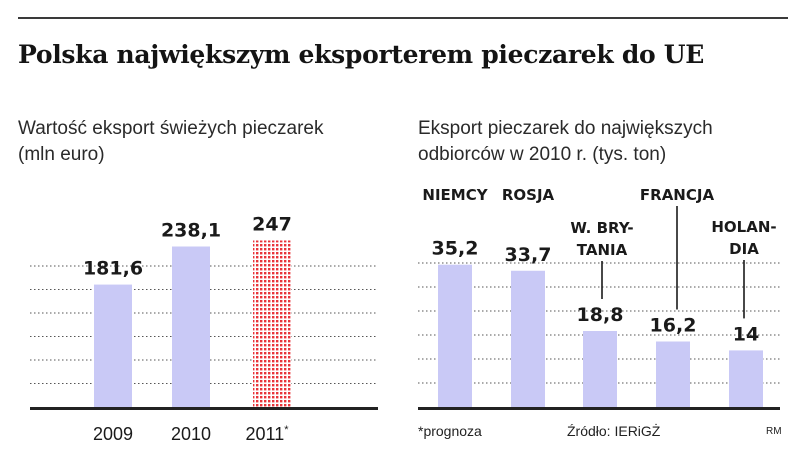  Describe the element at coordinates (113, 269) in the screenshot. I see `value-label: 181,6` at that location.